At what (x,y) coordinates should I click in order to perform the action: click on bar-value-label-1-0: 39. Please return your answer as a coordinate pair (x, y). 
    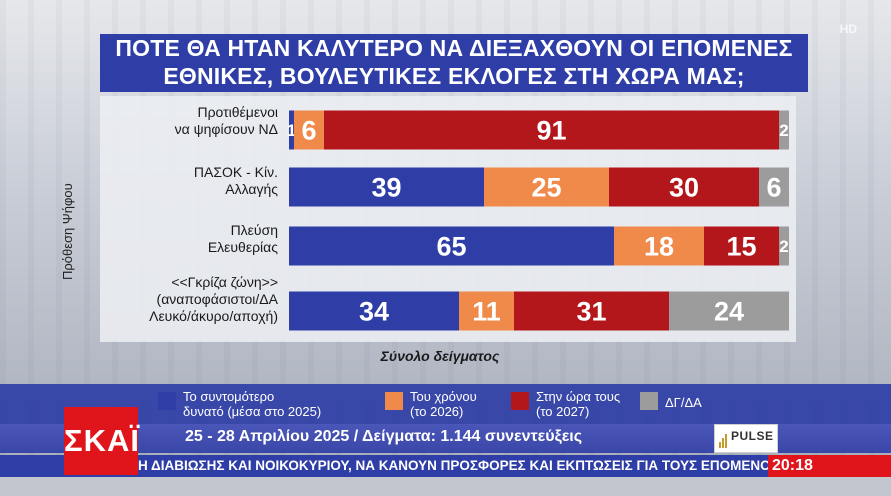
    Looking at the image, I should click on (386, 188).